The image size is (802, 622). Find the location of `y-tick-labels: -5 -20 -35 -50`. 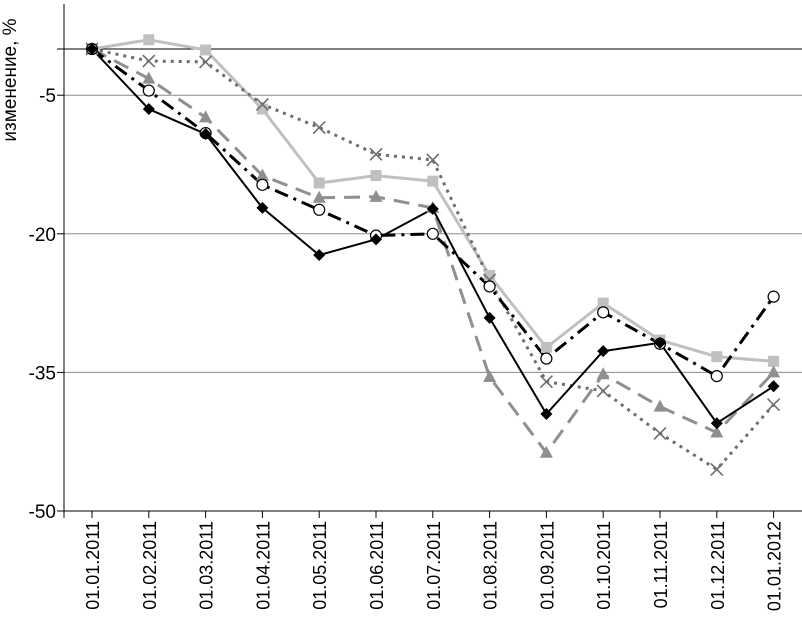

y-tick-labels: -5 -20 -35 -50 is located at coordinates (42, 304).